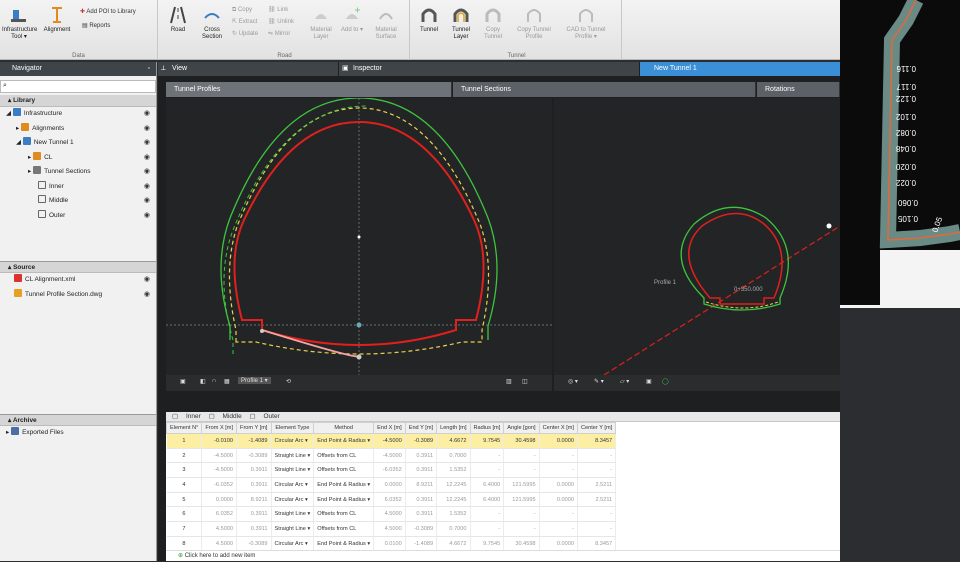  Describe the element at coordinates (212, 23) in the screenshot. I see `cross-section-button: Cross Section` at that location.